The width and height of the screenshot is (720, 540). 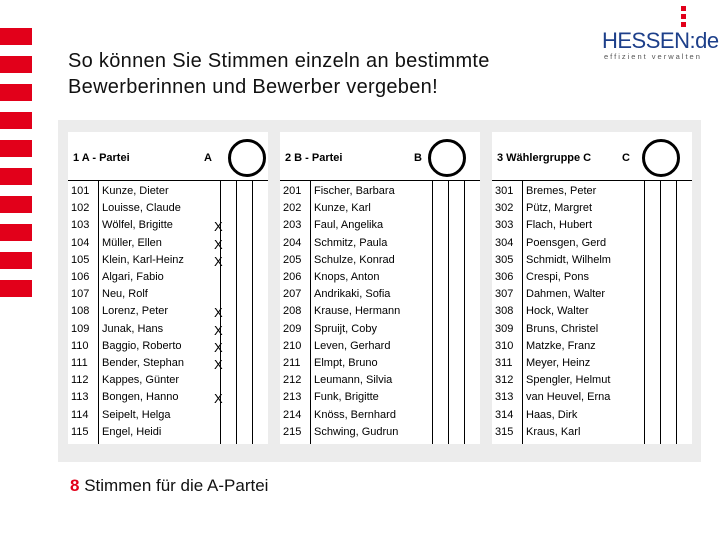 I want to click on candidate-number: 312, so click(x=504, y=380).